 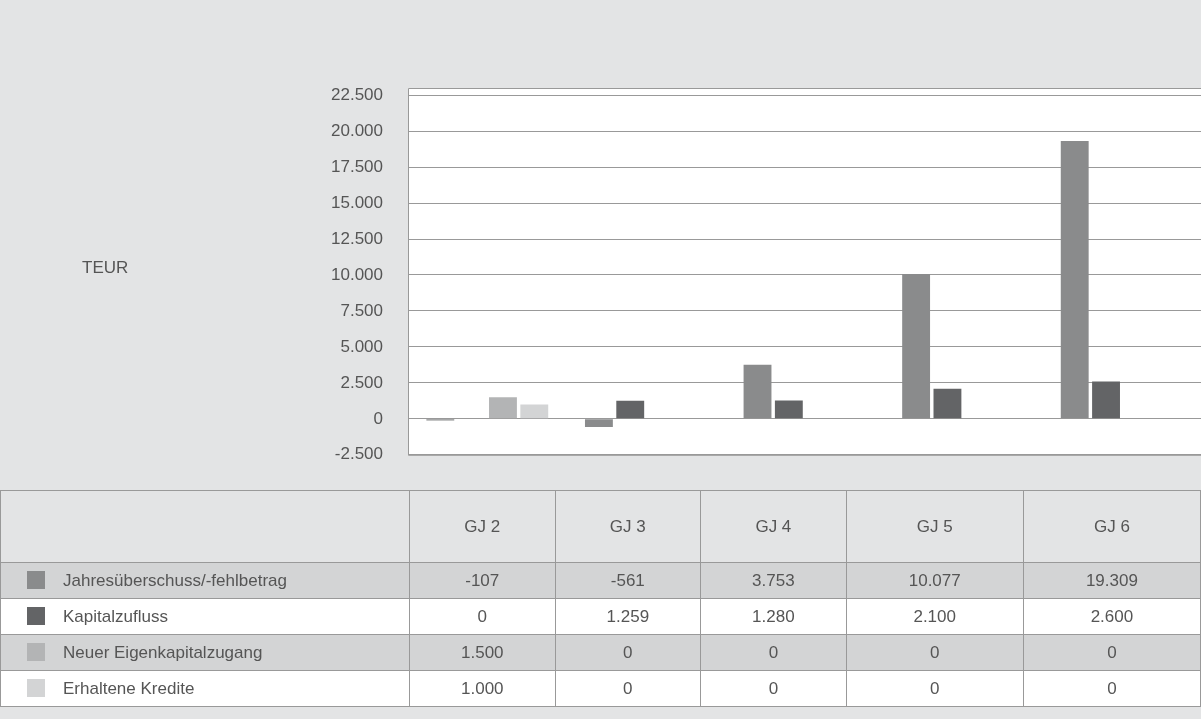 What do you see at coordinates (935, 526) in the screenshot?
I see `x-tick-label: GJ 5` at bounding box center [935, 526].